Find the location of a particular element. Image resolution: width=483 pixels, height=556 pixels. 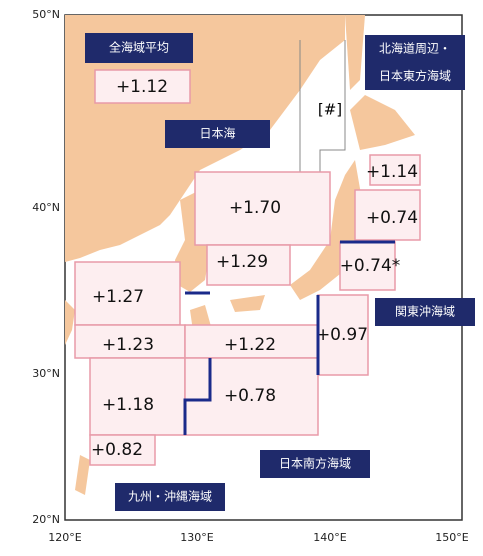

region-value: +1.18 is located at coordinates (128, 405).